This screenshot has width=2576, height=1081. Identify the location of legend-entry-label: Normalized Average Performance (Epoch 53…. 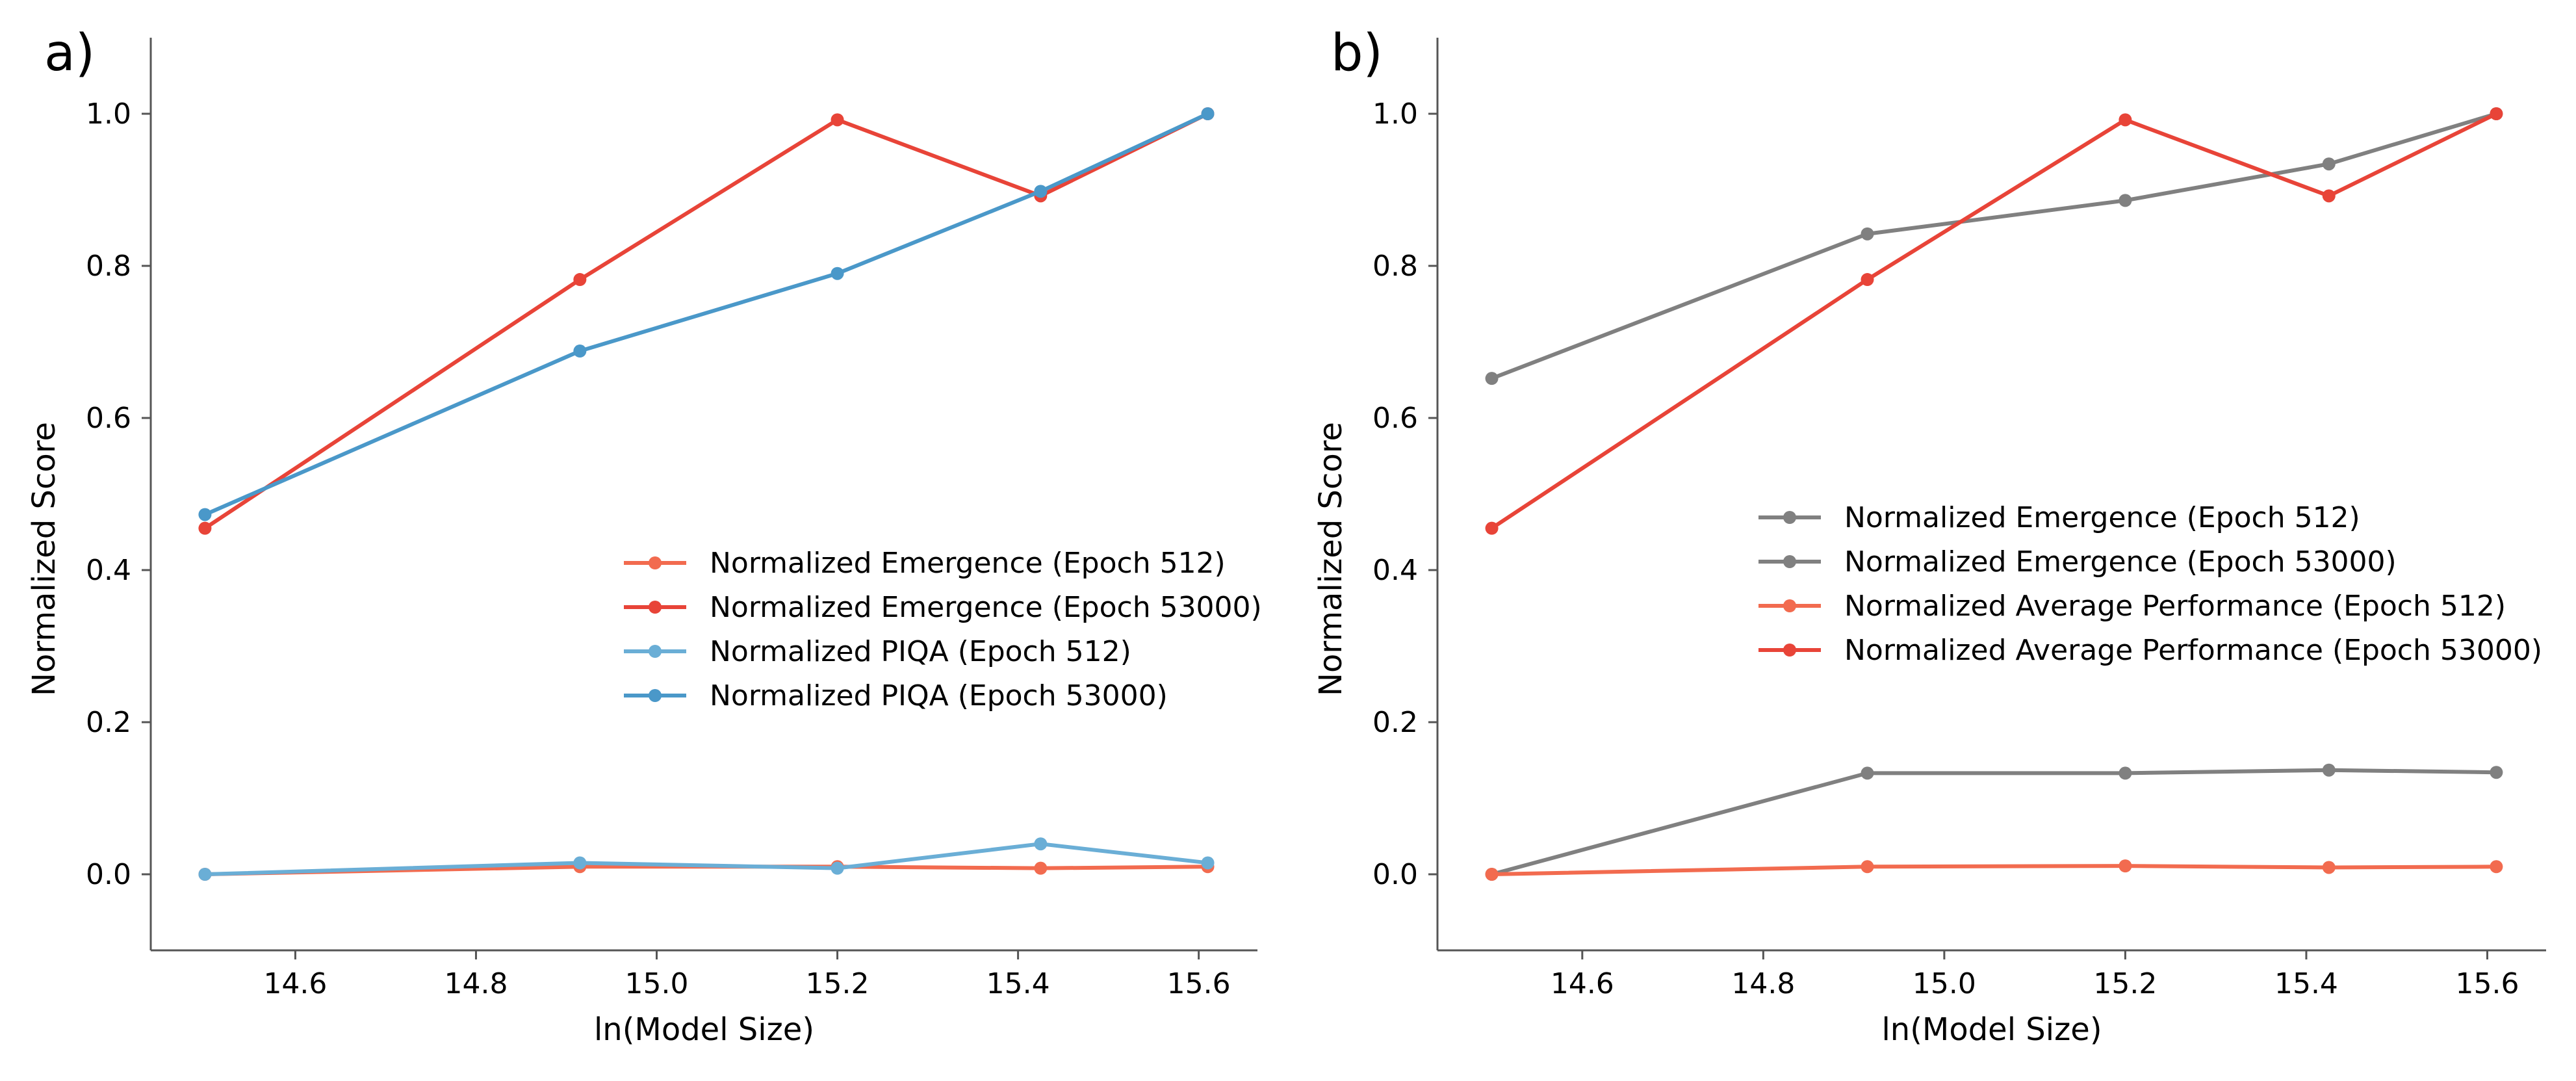
(2193, 650).